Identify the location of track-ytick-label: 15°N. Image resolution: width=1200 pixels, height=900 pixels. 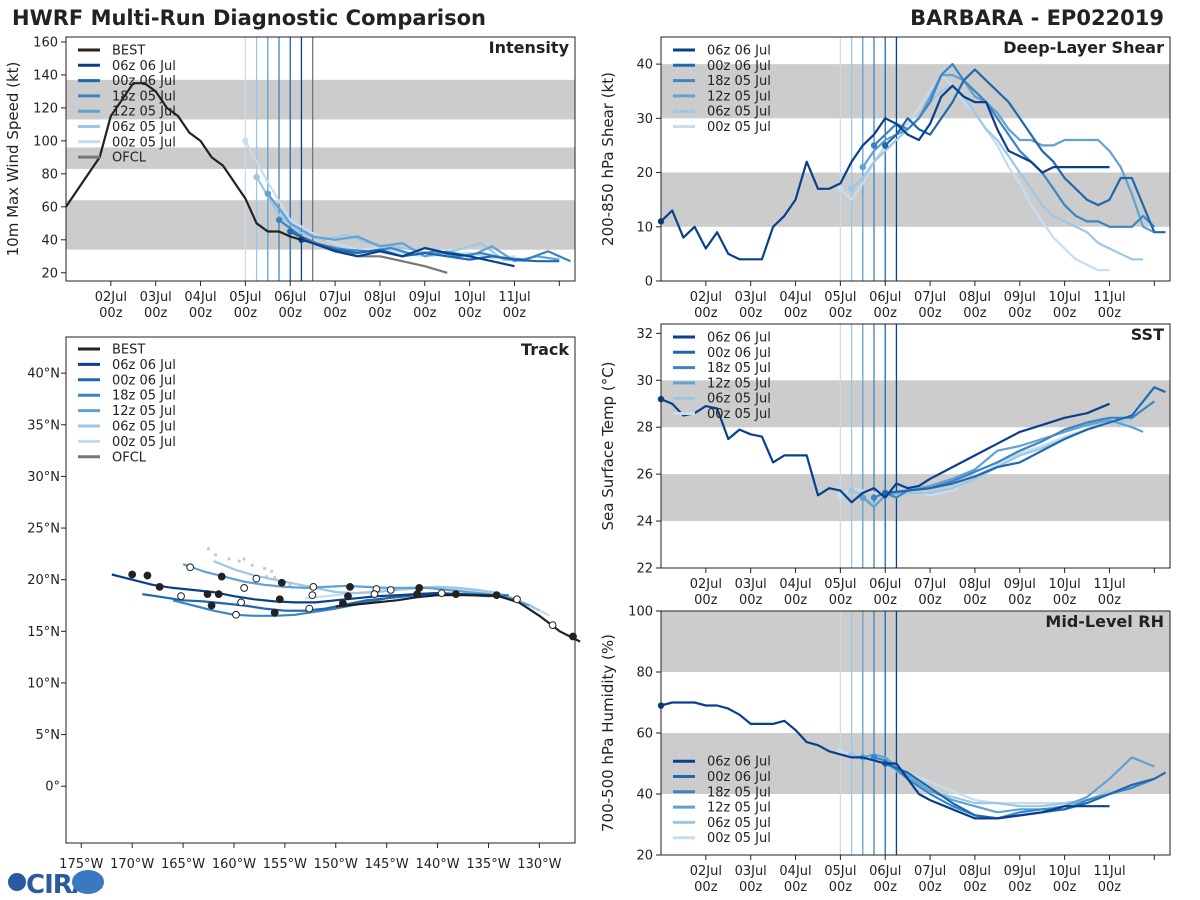
(43, 632).